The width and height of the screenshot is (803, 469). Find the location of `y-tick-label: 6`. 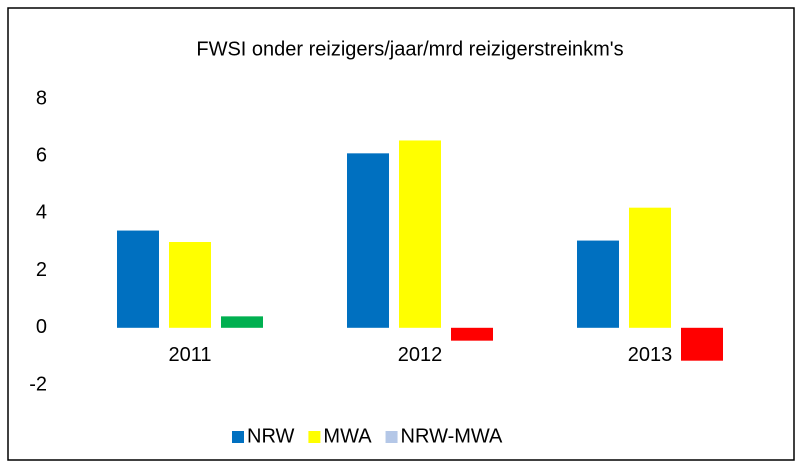

y-tick-label: 6 is located at coordinates (41, 155).